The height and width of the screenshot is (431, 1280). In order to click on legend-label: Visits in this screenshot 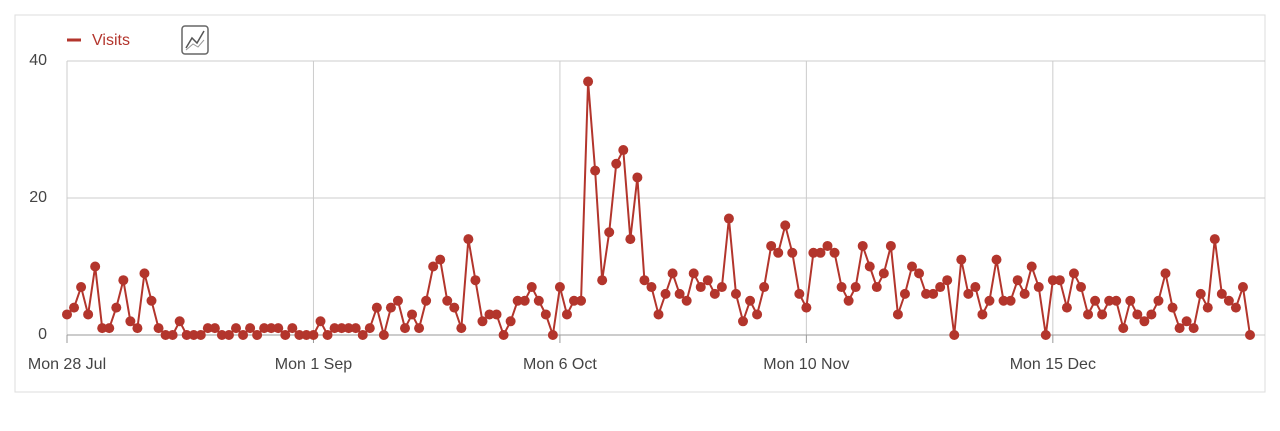, I will do `click(111, 40)`.